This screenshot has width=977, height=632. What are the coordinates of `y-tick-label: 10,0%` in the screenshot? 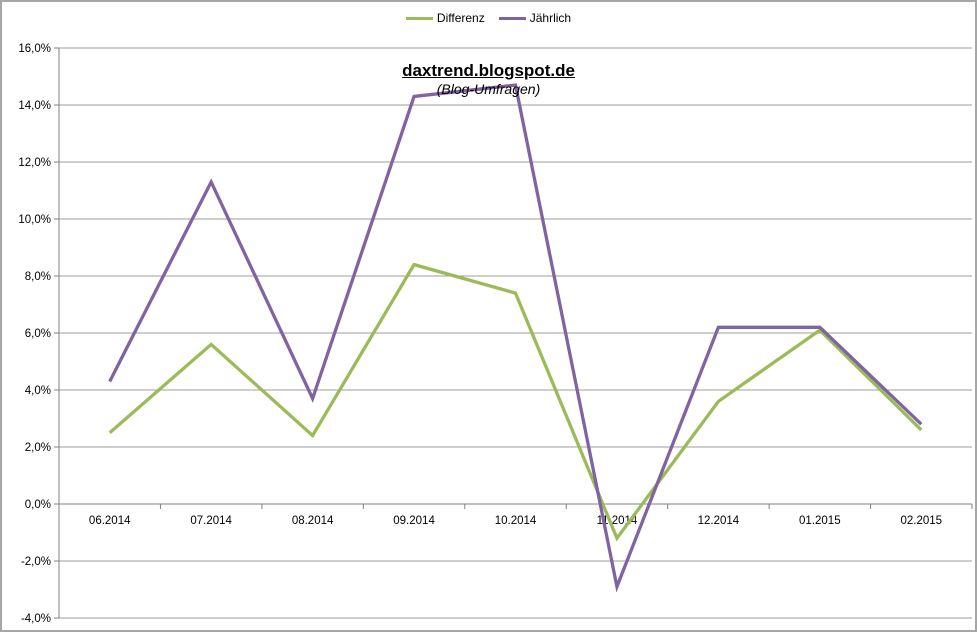 It's located at (34, 220).